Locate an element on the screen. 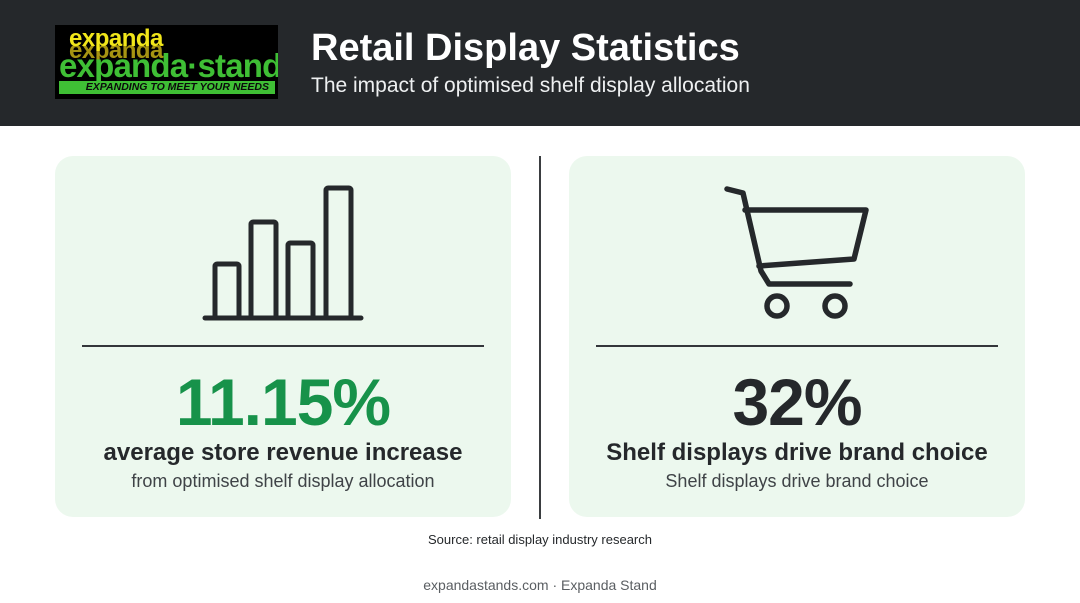 The image size is (1080, 603). stat-description: Shelf displays drive brand choice is located at coordinates (797, 481).